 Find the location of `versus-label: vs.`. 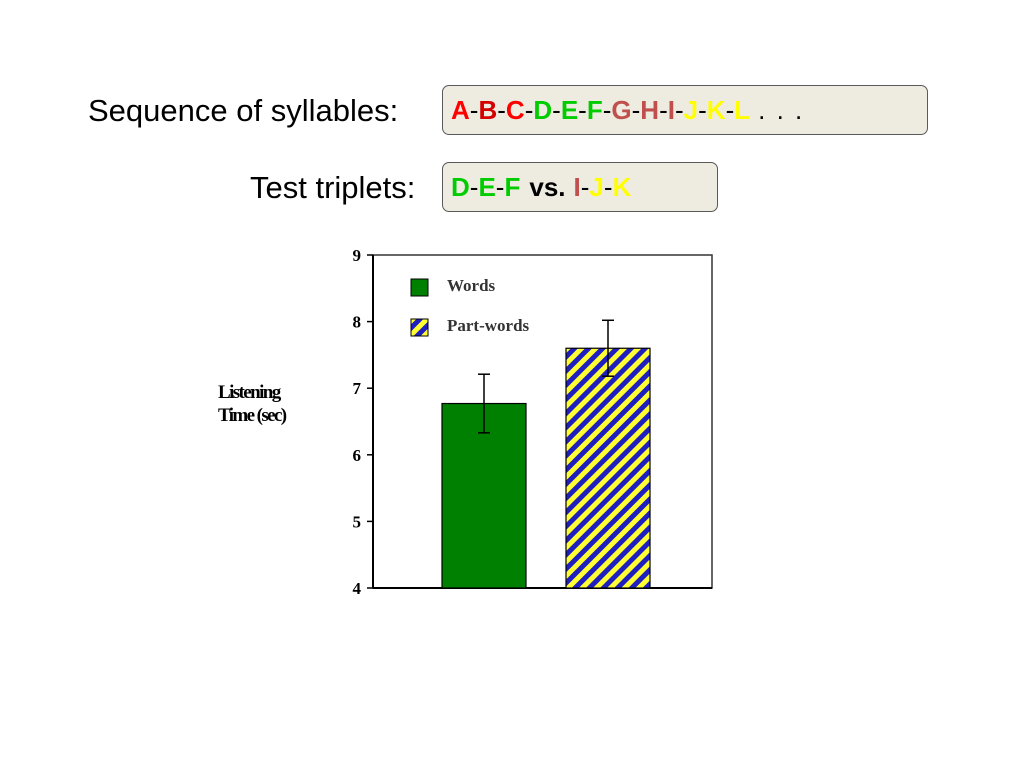

versus-label: vs. is located at coordinates (547, 186).